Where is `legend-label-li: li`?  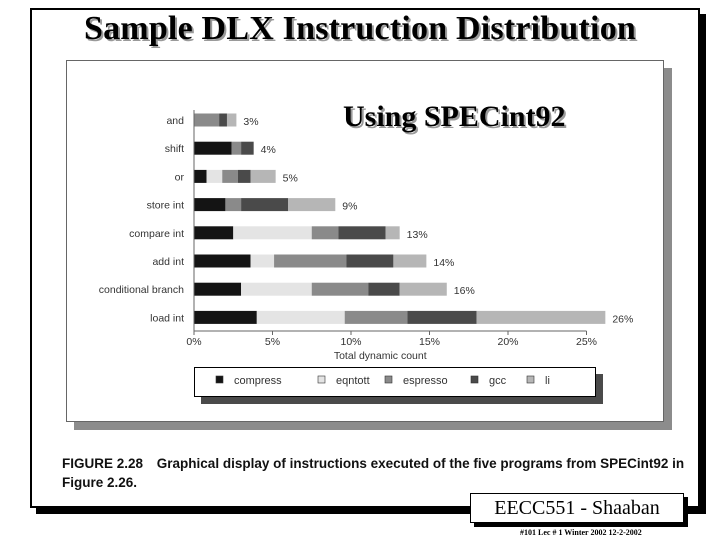 legend-label-li: li is located at coordinates (547, 381).